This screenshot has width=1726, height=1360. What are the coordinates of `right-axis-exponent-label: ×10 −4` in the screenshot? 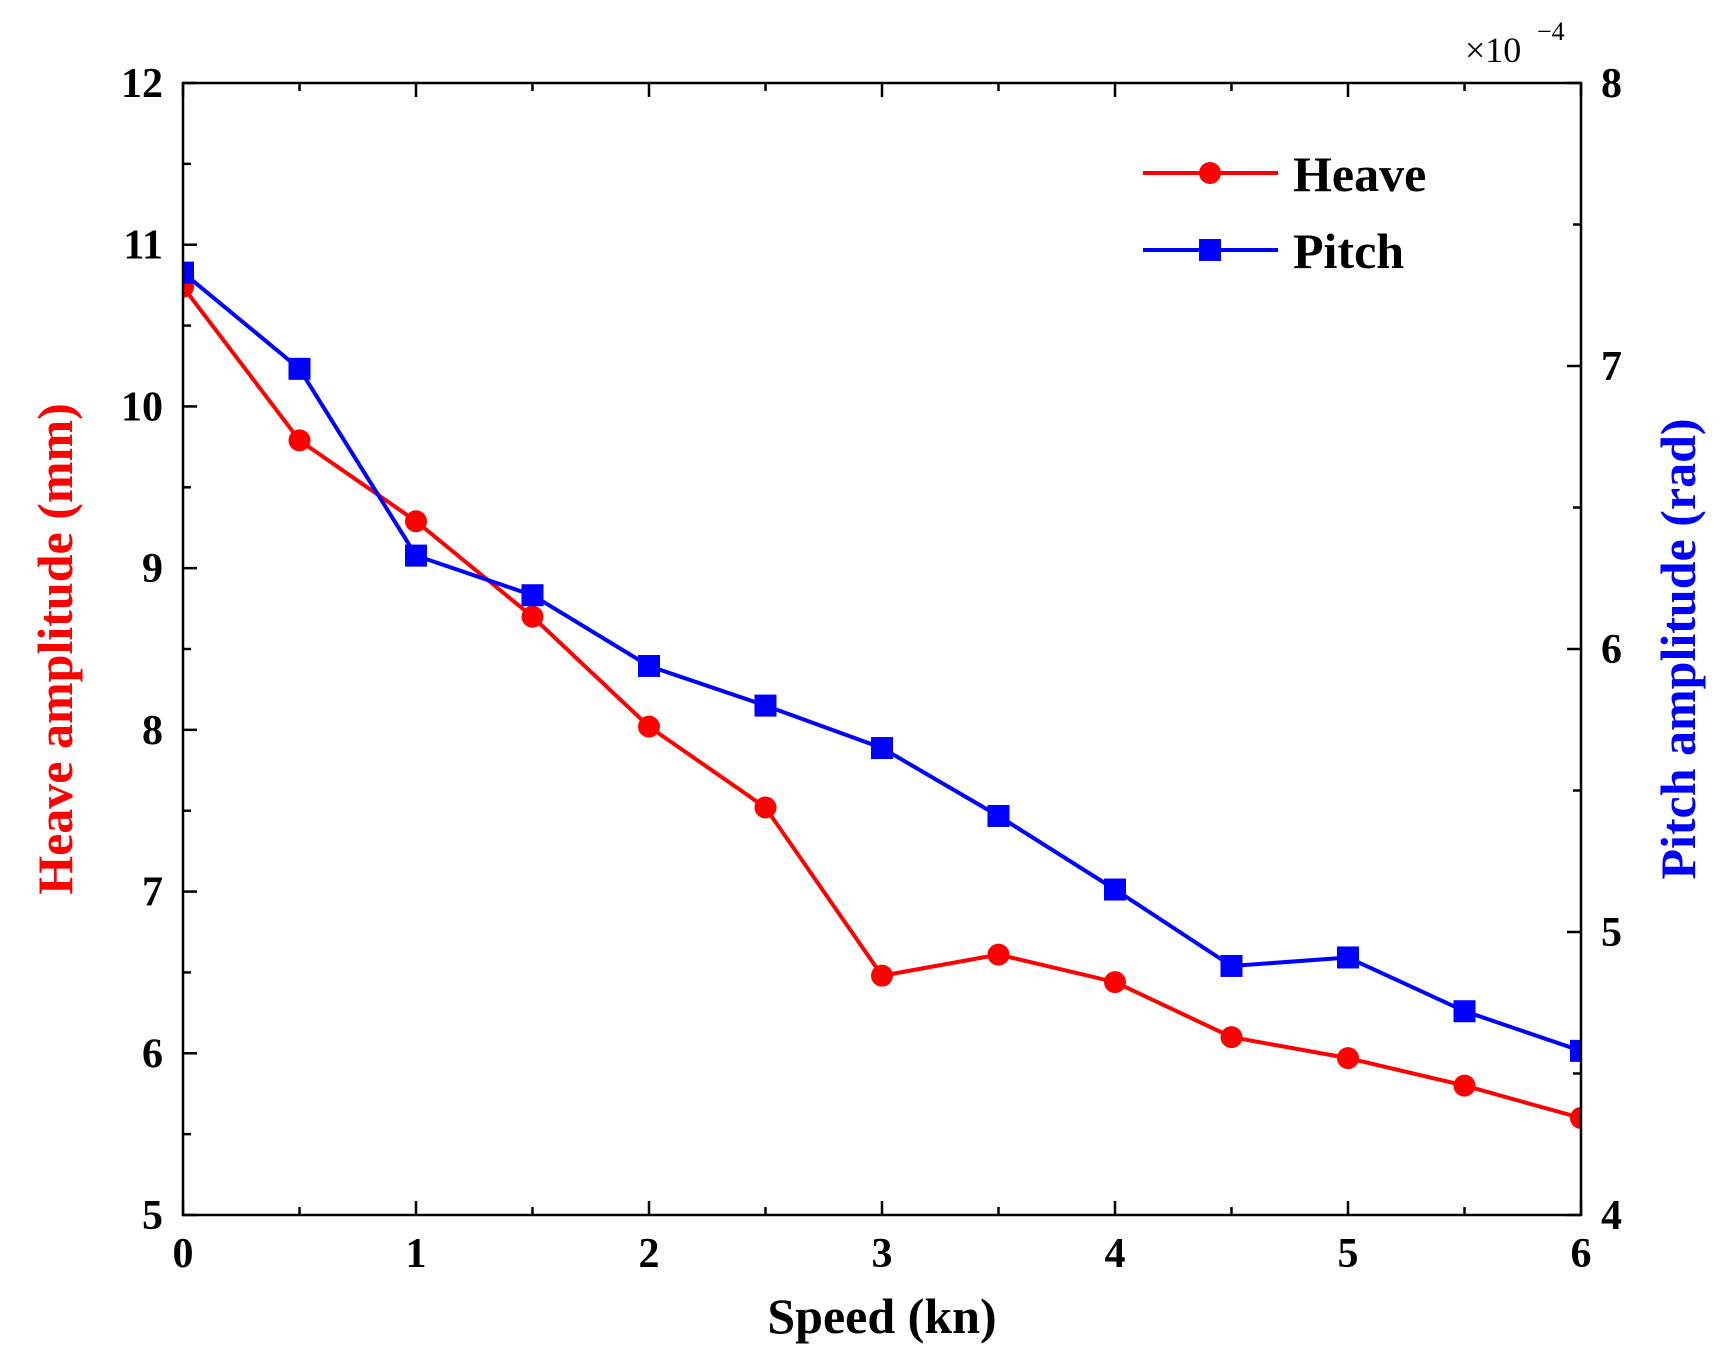 It's located at (1515, 43).